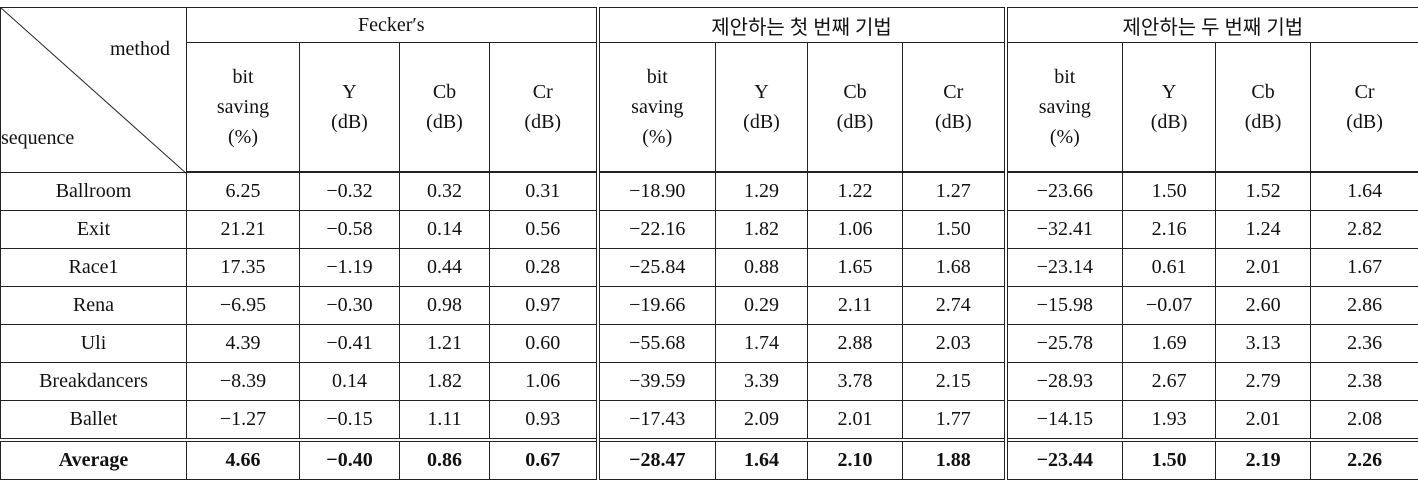 The image size is (1418, 483). Describe the element at coordinates (1364, 191) in the screenshot. I see `value-cell: 1.64` at that location.